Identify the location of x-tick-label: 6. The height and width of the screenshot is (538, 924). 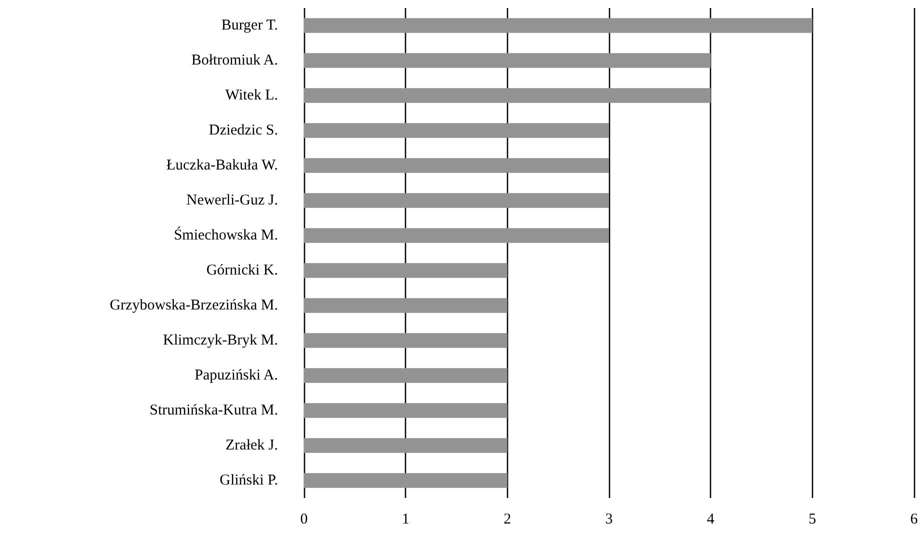
(914, 520).